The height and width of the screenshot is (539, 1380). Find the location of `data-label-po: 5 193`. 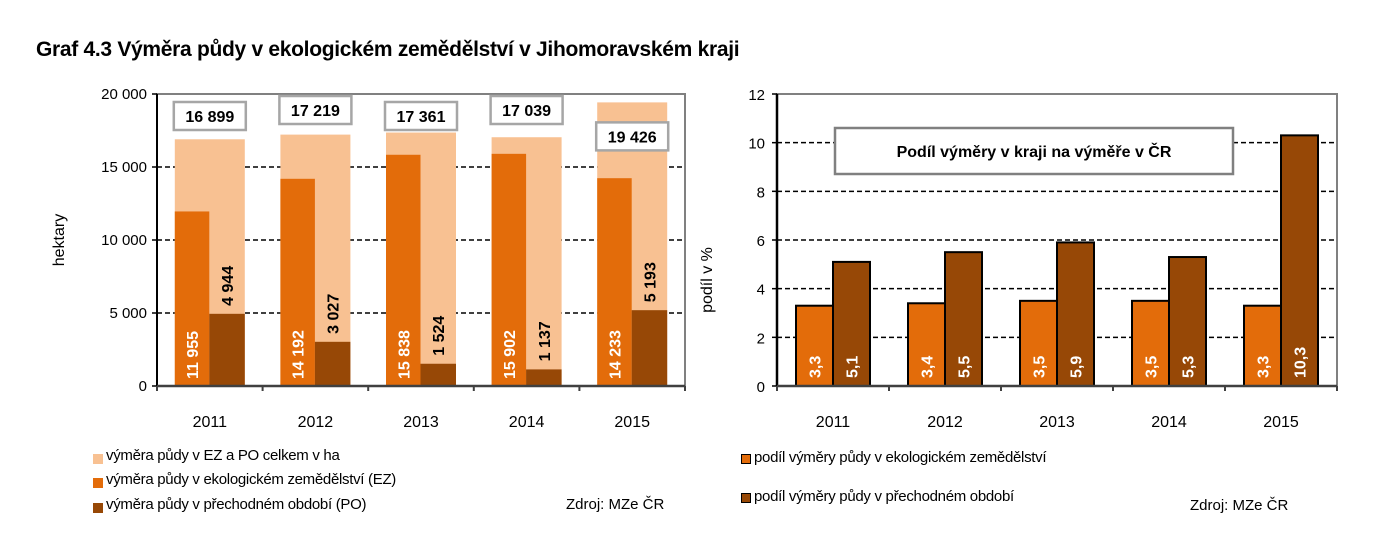

data-label-po: 5 193 is located at coordinates (650, 282).